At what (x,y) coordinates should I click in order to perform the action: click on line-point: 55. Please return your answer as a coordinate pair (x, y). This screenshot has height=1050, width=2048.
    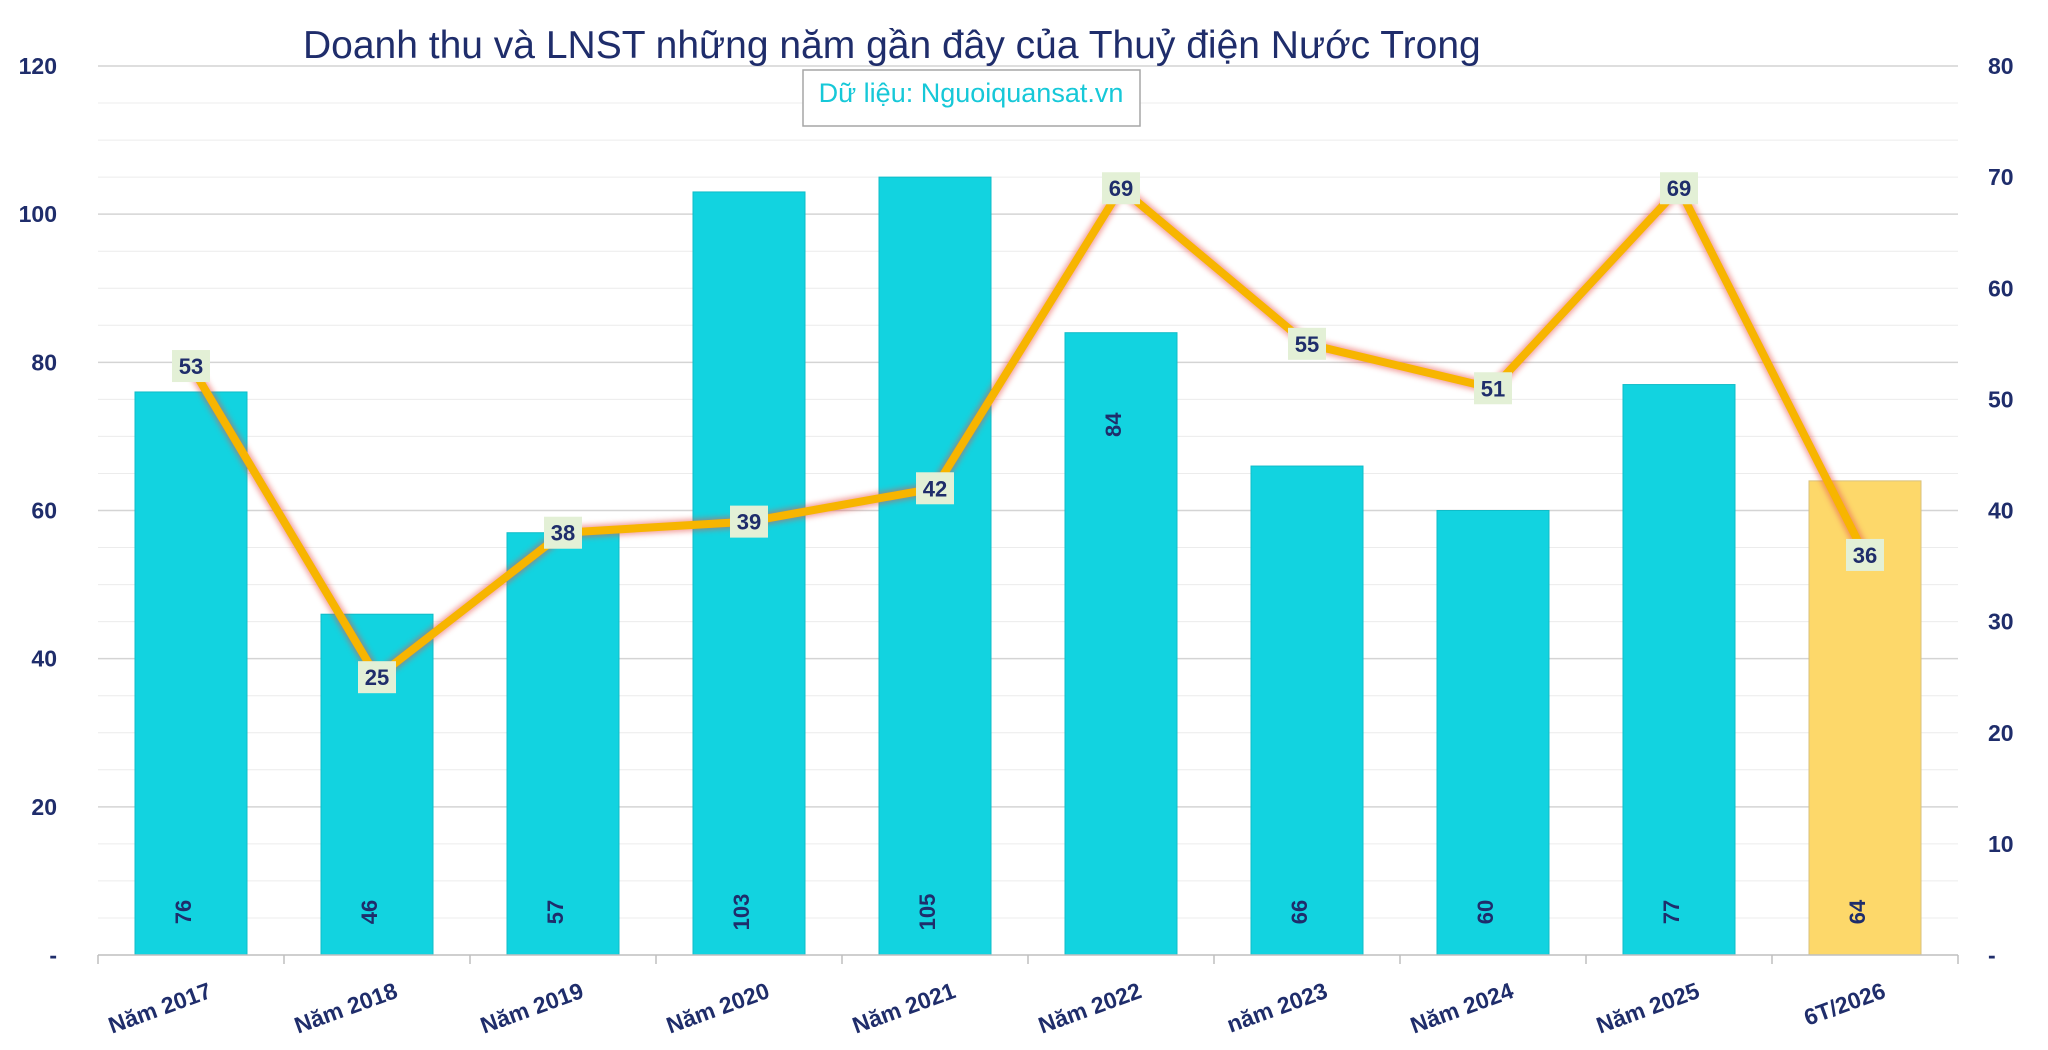
    Looking at the image, I should click on (1307, 343).